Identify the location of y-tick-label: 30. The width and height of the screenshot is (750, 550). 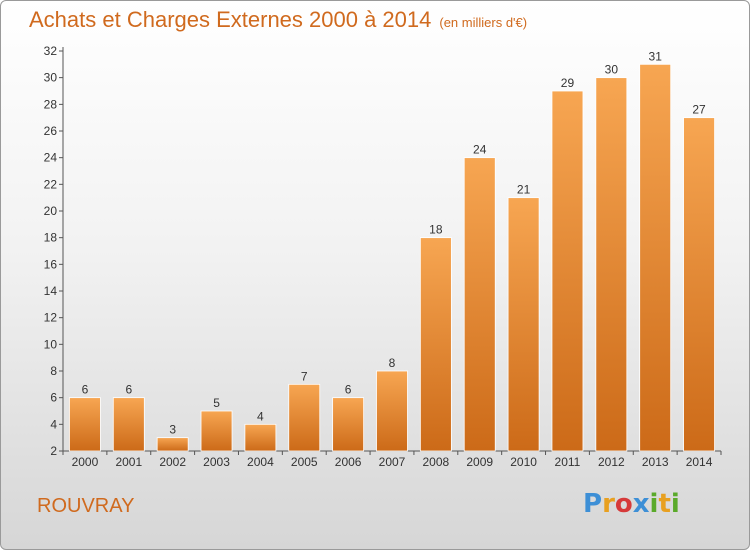
(51, 78).